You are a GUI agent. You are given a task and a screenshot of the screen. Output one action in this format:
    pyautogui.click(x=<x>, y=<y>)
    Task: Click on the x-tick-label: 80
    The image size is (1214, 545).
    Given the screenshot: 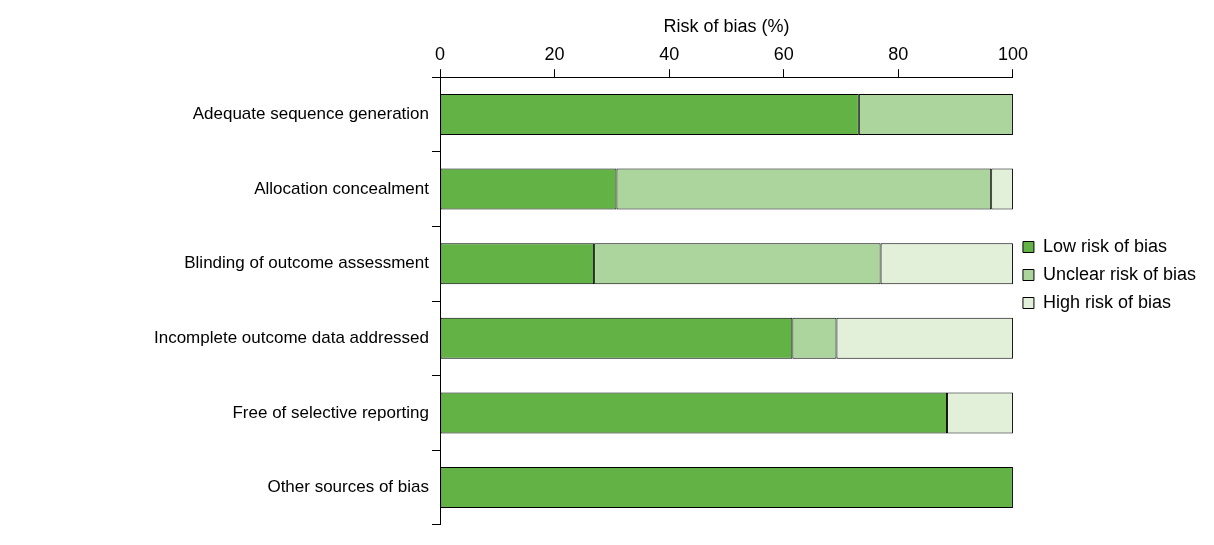 What is the action you would take?
    pyautogui.click(x=898, y=54)
    